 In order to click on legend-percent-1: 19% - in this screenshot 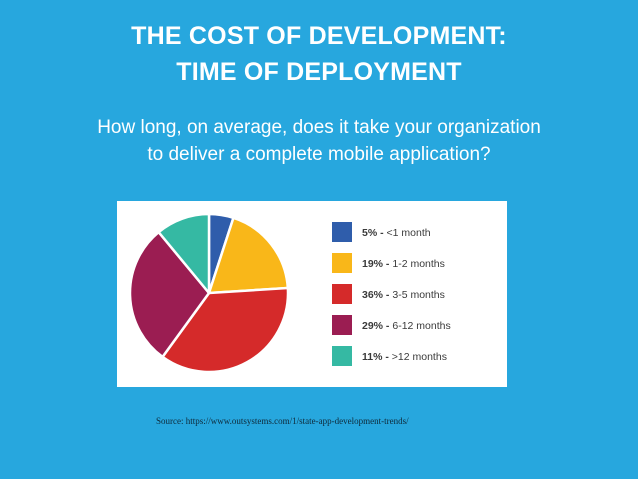, I will do `click(376, 264)`.